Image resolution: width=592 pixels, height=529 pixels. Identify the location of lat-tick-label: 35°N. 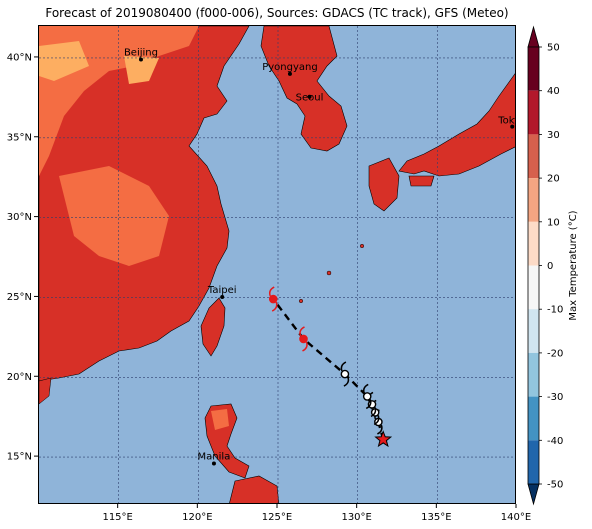
(19, 137).